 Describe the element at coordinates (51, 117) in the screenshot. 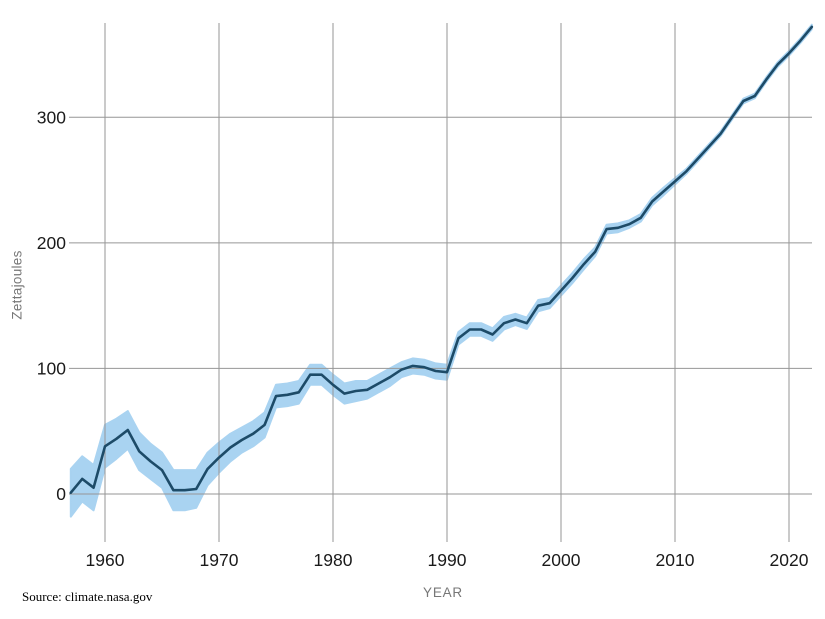

I see `y-tick-label: 300` at that location.